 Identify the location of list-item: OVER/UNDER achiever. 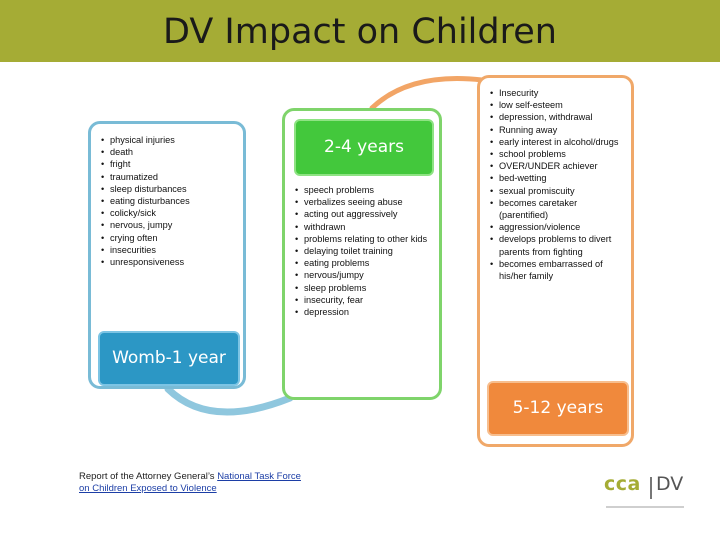
(558, 166).